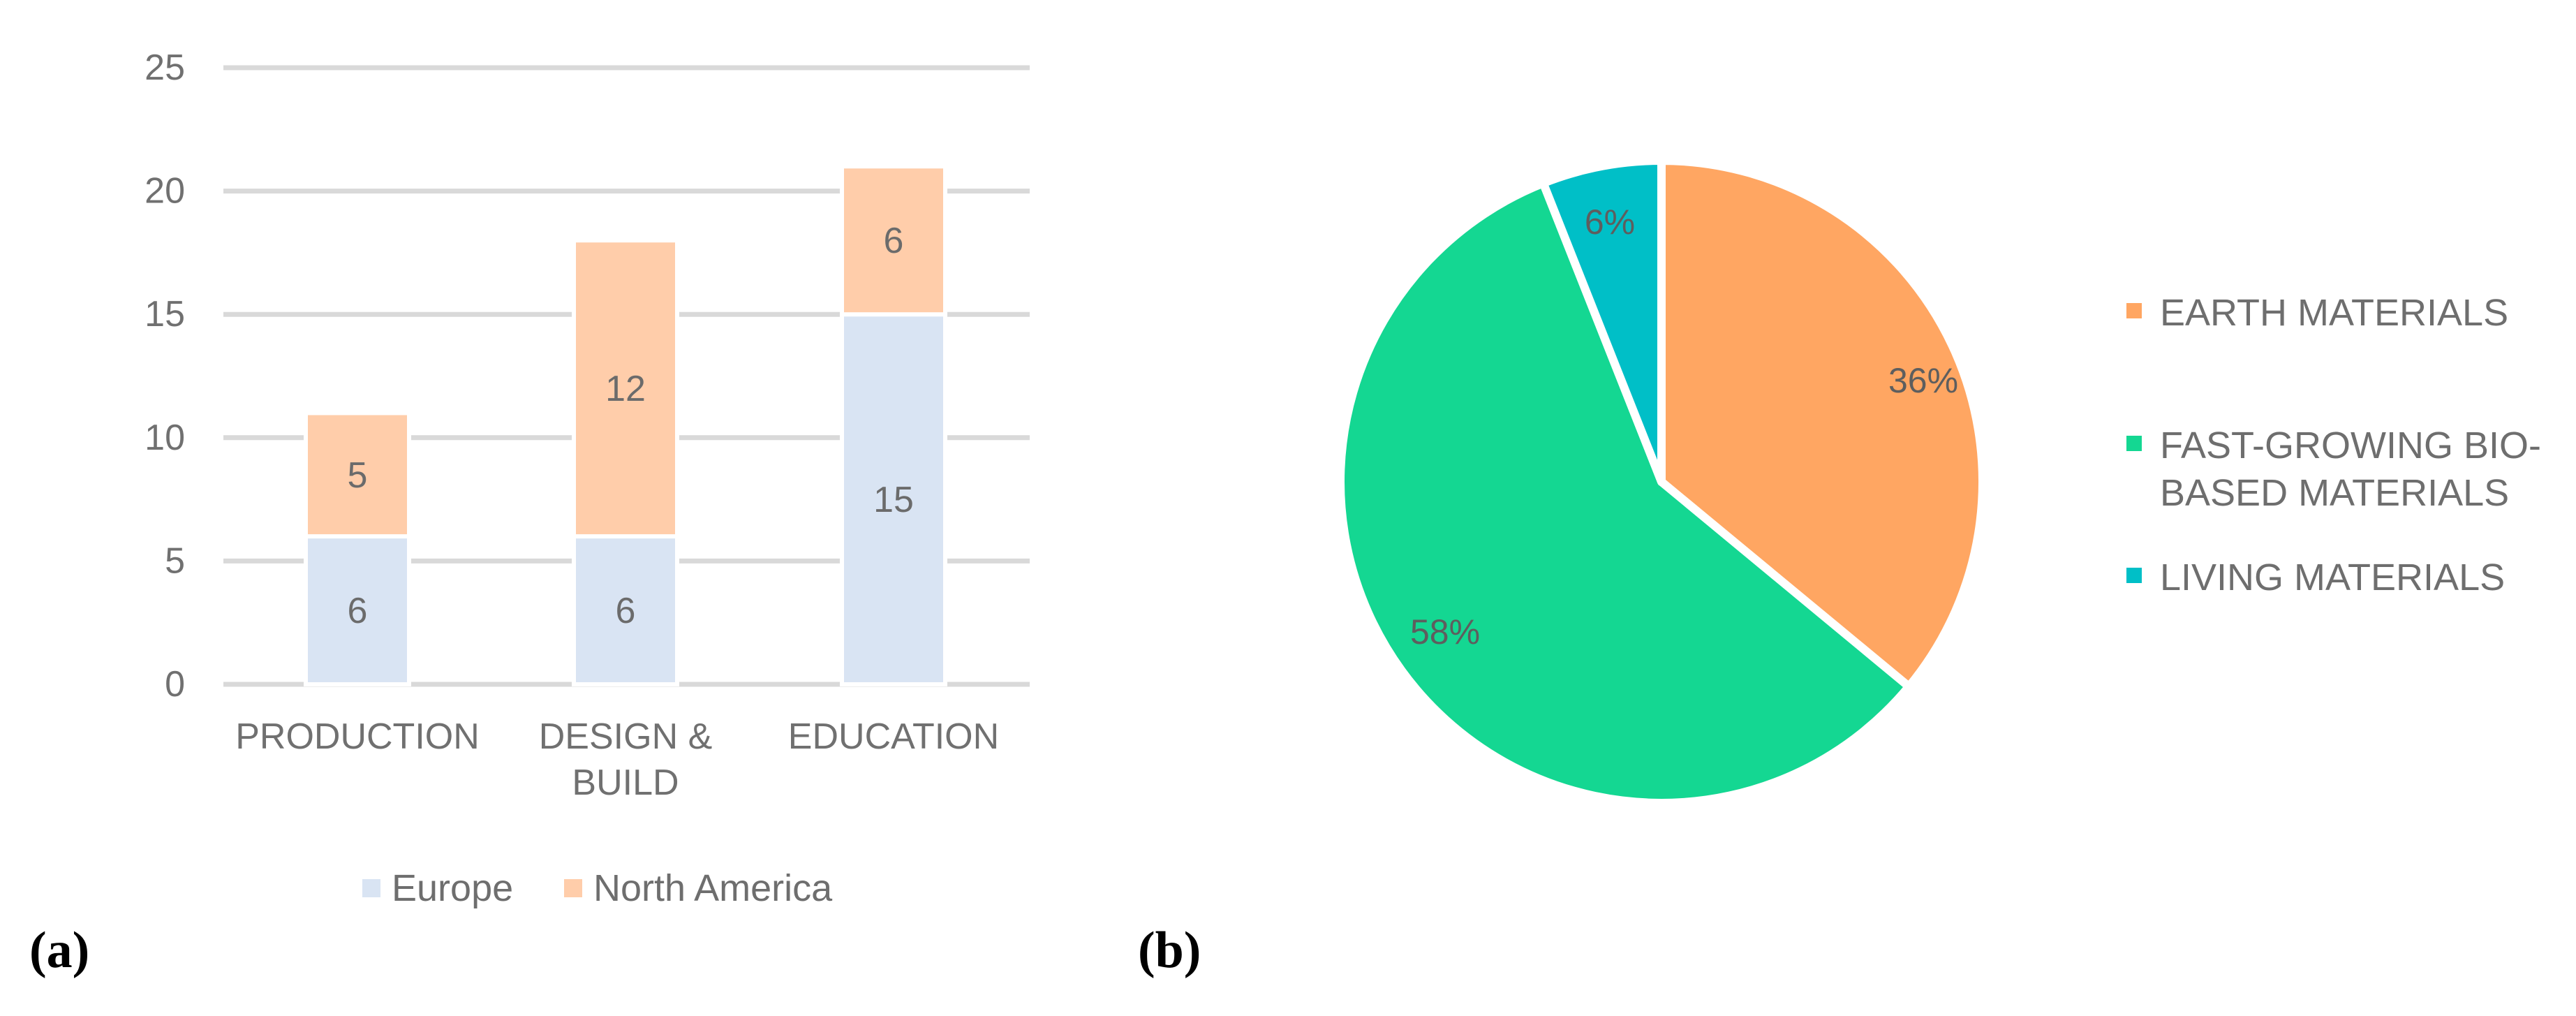  I want to click on panel-label-a: (a), so click(59, 950).